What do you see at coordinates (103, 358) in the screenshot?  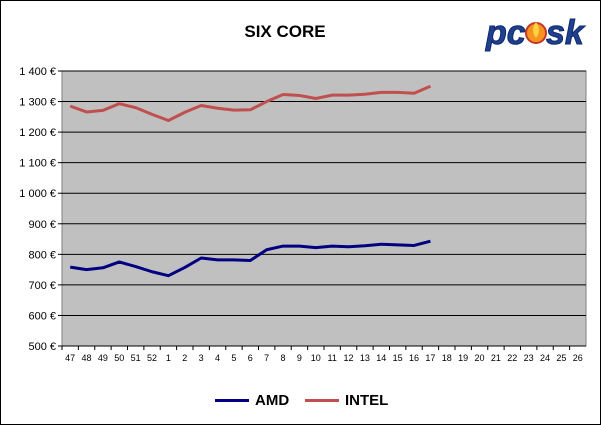 I see `x-tick-label: 49` at bounding box center [103, 358].